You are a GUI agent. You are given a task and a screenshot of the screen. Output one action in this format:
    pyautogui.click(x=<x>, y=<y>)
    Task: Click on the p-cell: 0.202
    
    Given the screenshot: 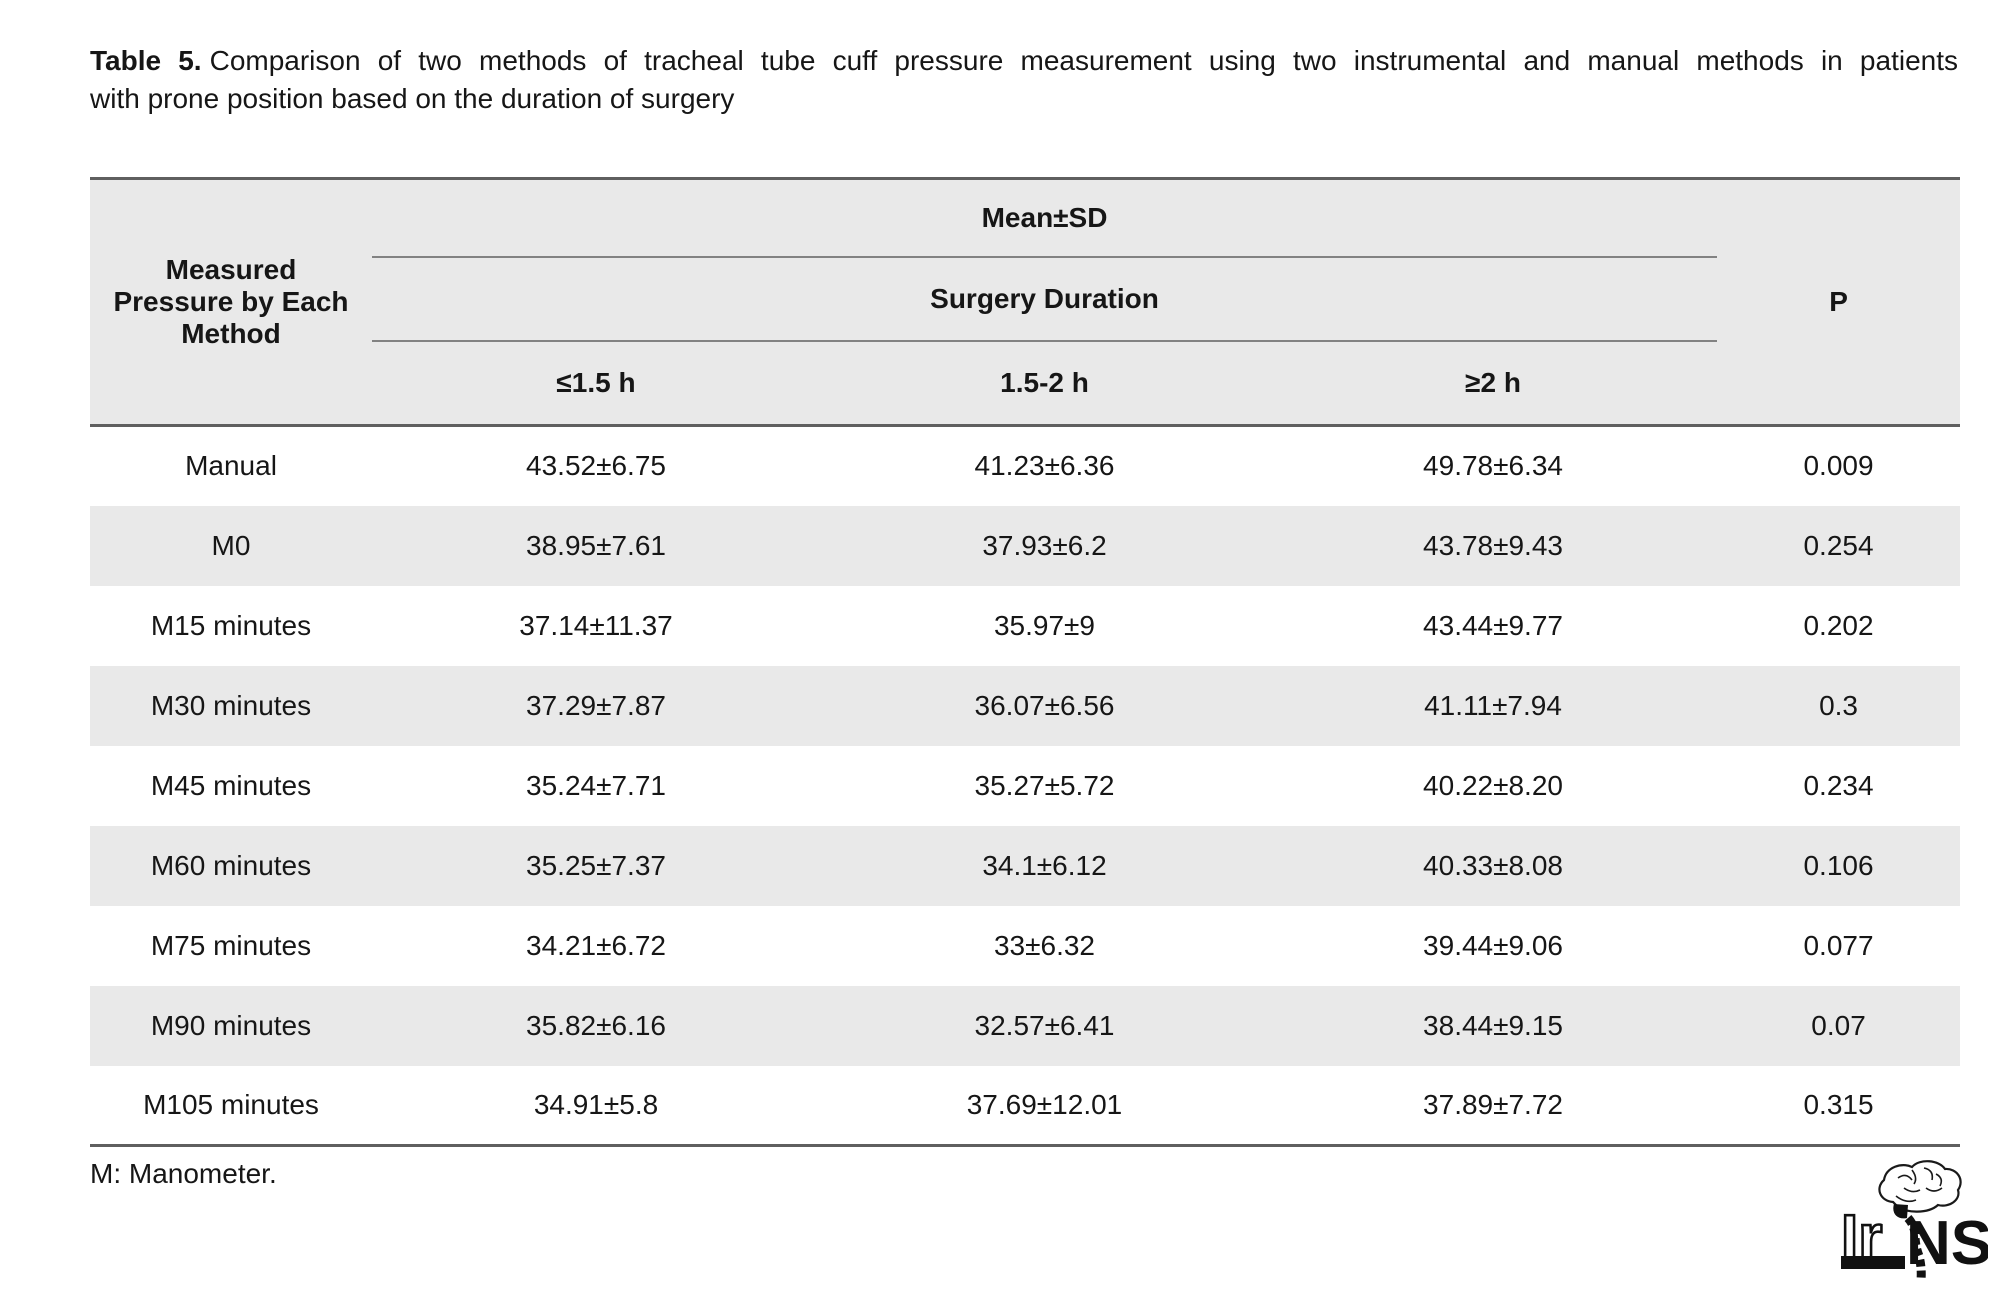 What is the action you would take?
    pyautogui.click(x=1838, y=625)
    